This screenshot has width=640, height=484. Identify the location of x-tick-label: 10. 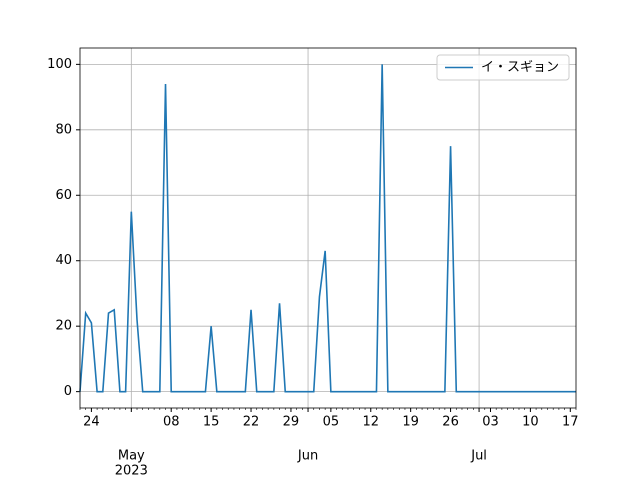
(530, 422).